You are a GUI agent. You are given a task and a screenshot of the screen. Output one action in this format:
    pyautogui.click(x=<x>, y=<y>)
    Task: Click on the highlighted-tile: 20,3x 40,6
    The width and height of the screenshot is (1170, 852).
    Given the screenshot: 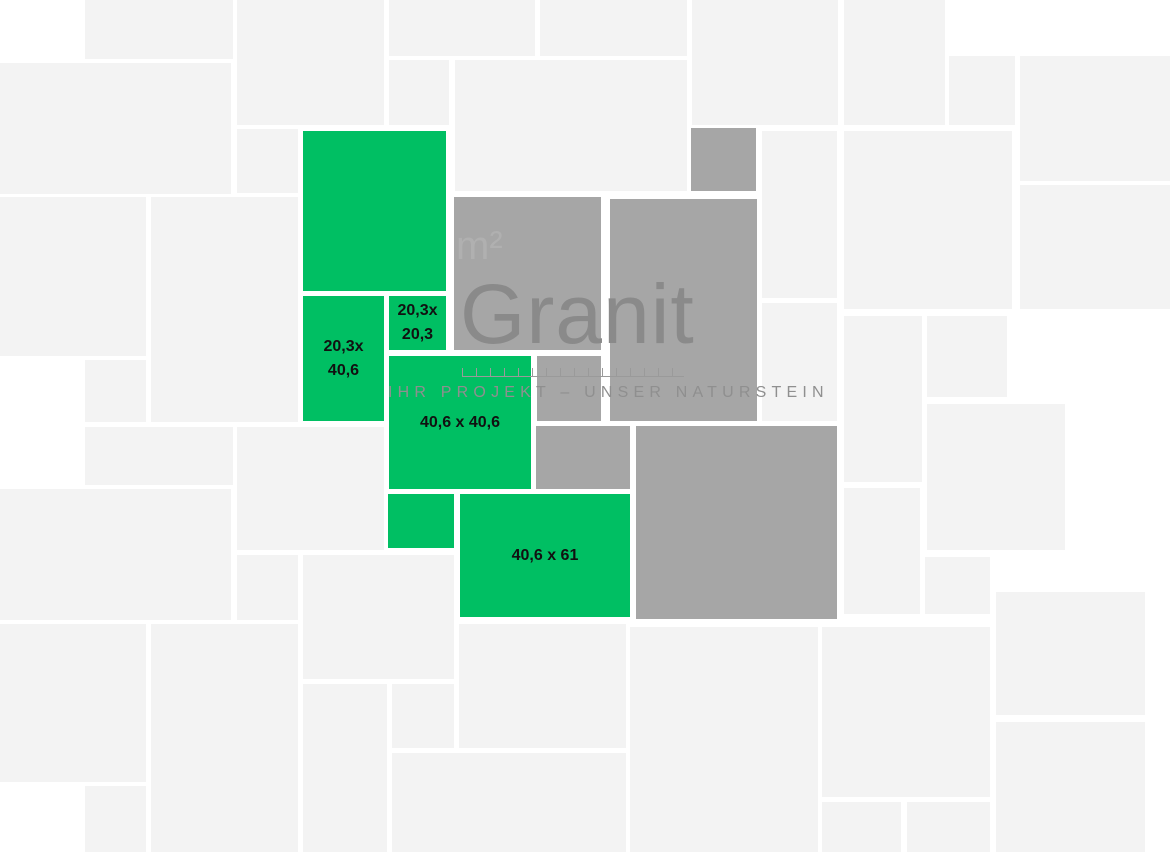 What is the action you would take?
    pyautogui.click(x=343, y=358)
    